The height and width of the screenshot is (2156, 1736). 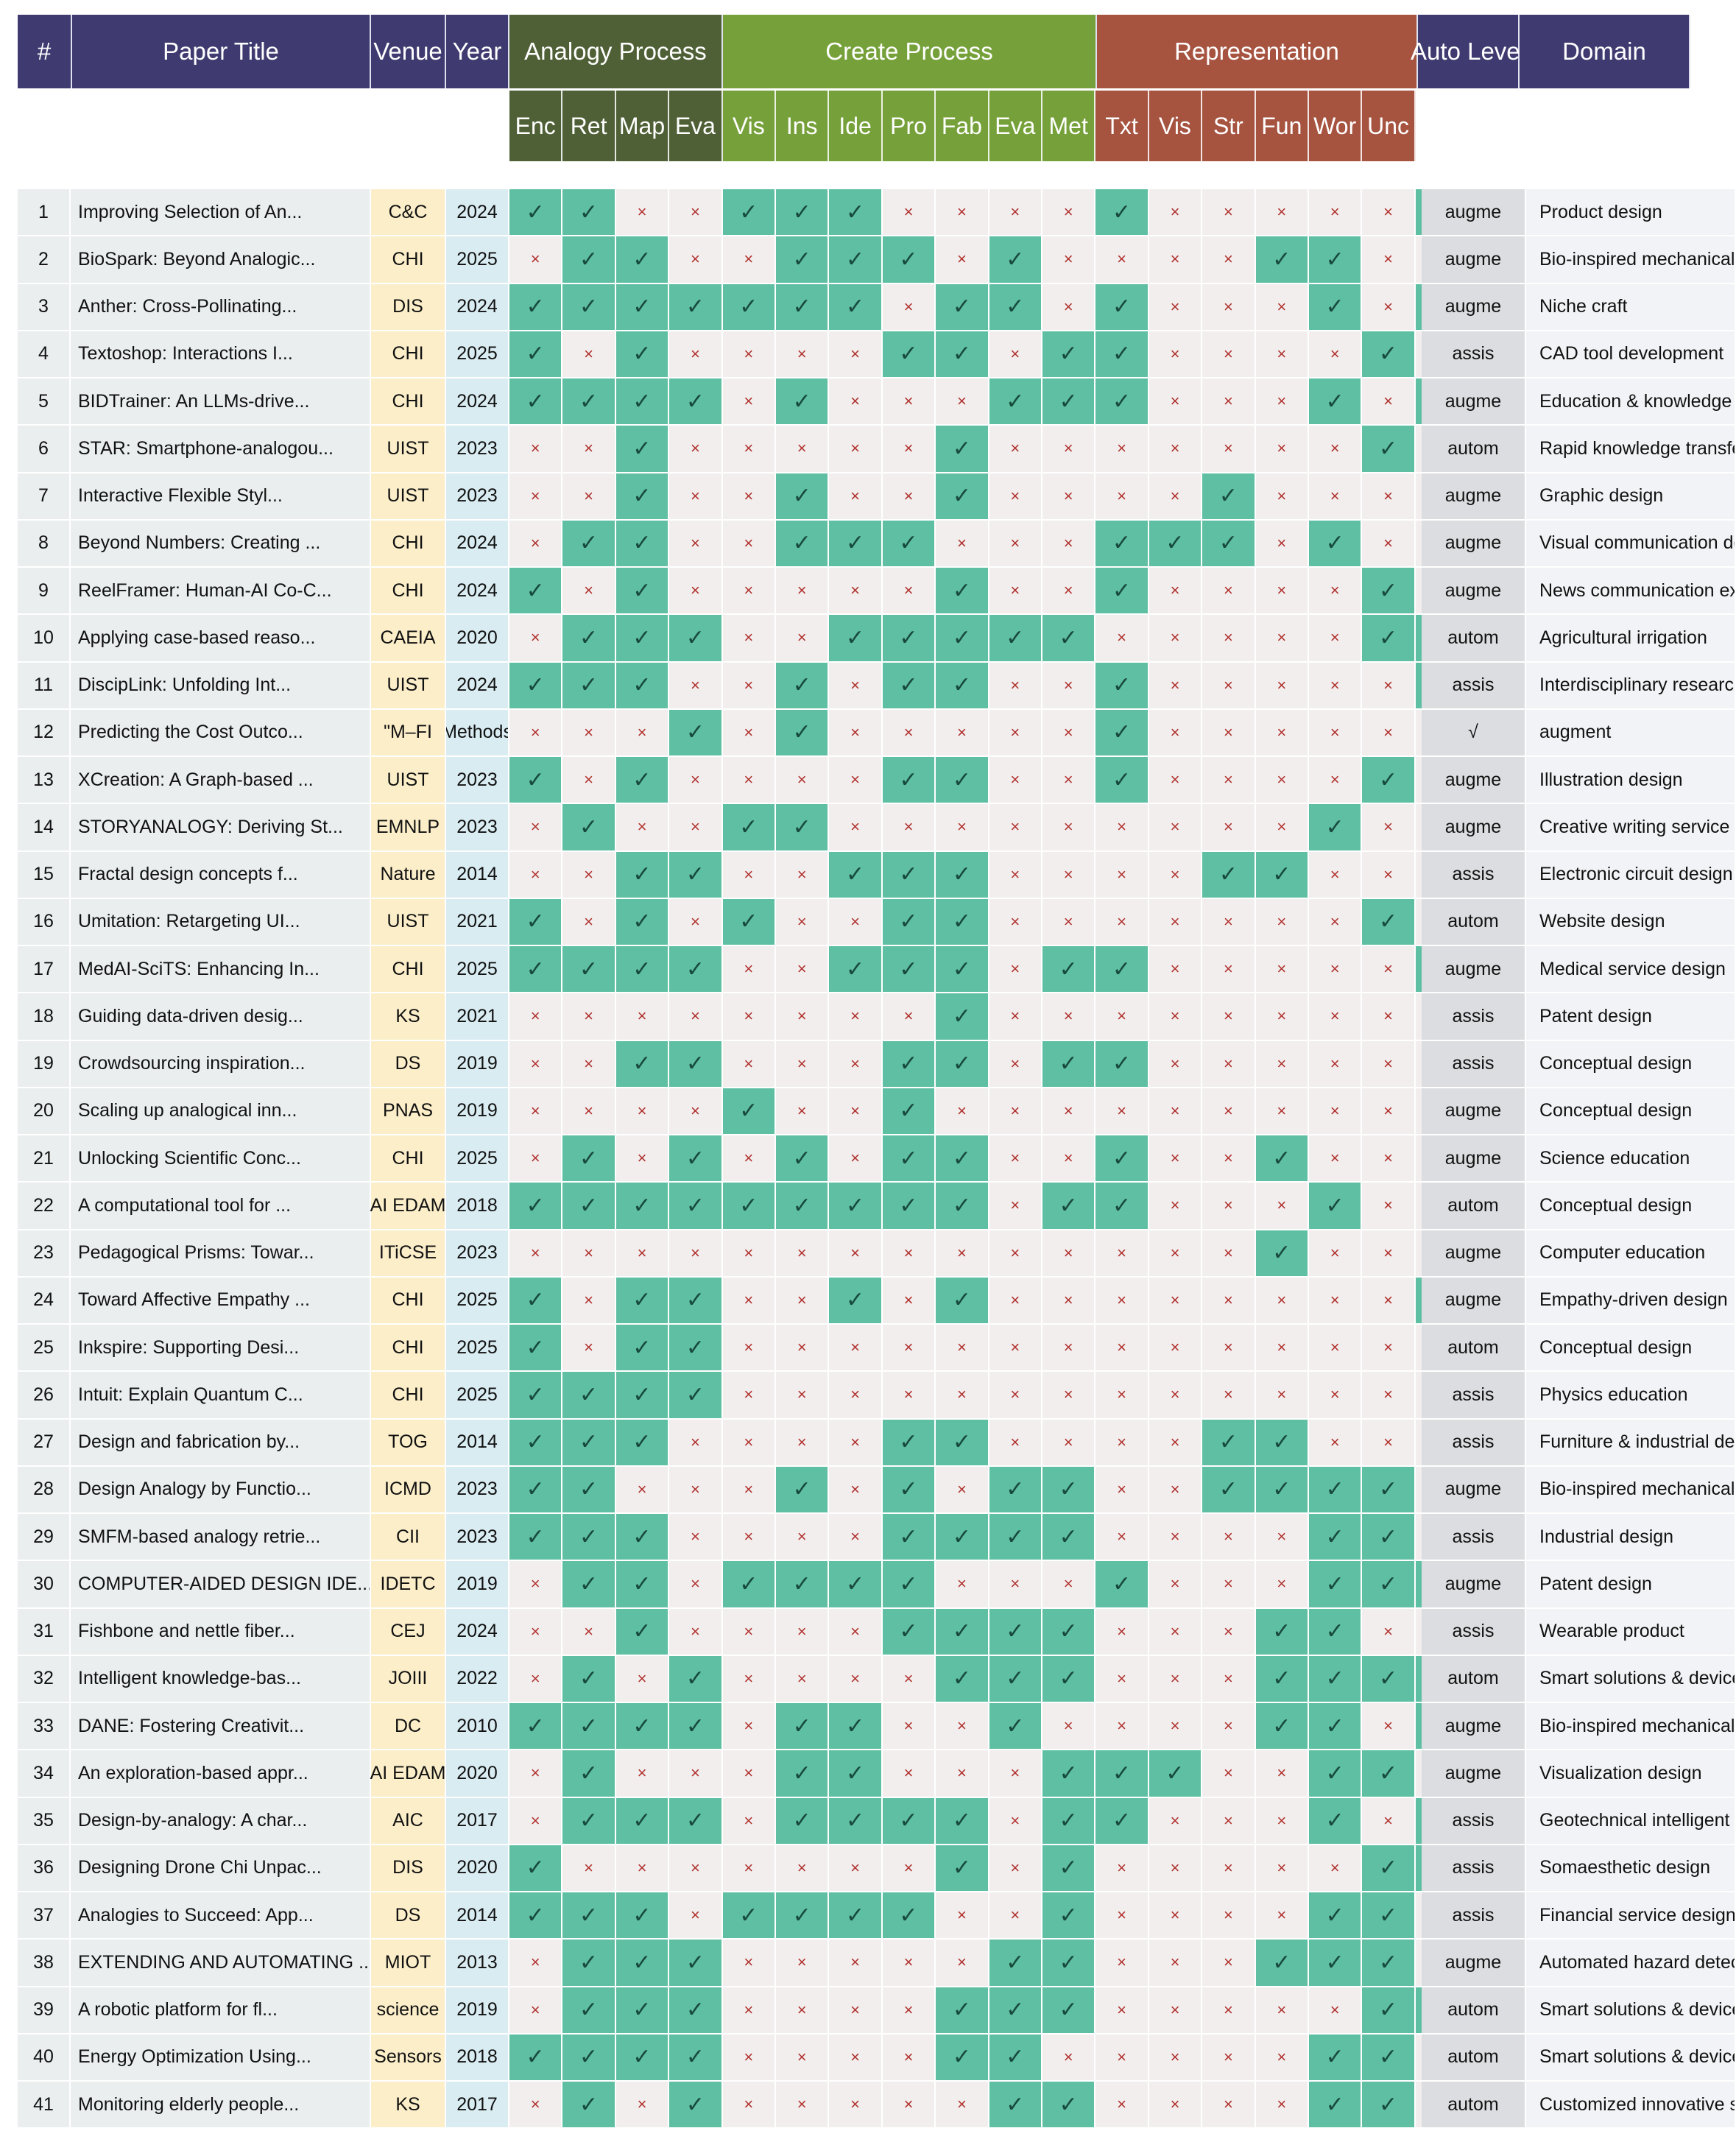 I want to click on check-mark-vis: ✓, so click(x=1175, y=543).